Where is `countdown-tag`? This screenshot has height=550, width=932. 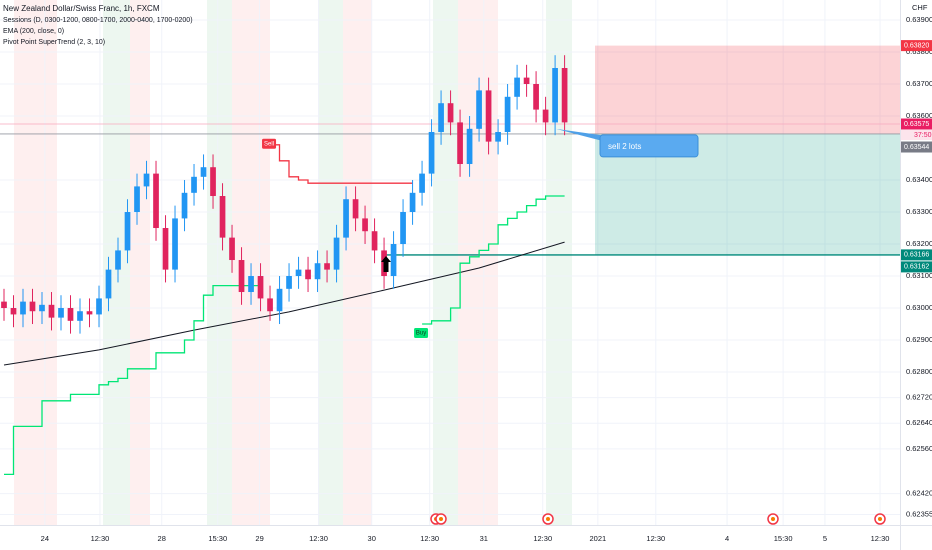
countdown-tag is located at coordinates (916, 135).